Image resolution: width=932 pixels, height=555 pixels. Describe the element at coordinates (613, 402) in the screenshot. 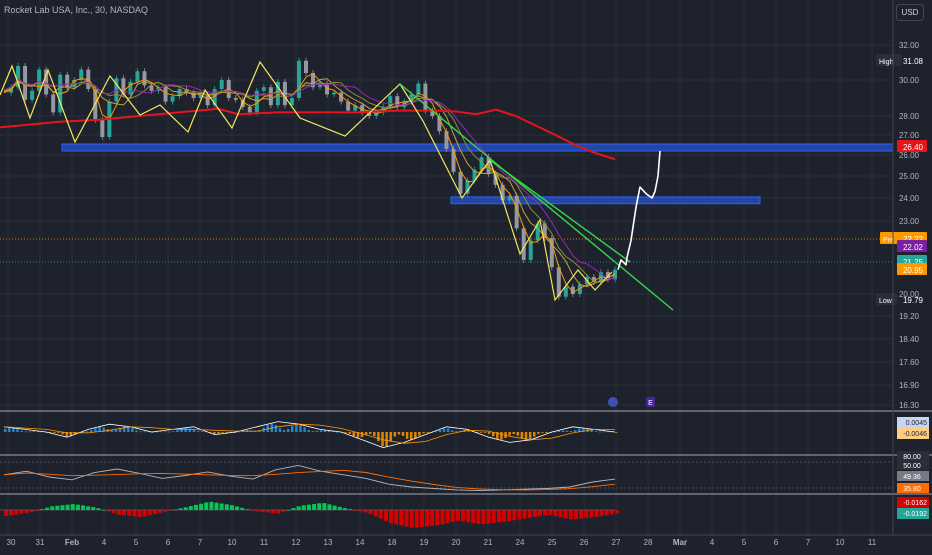

I see `dividend-marker-icon` at that location.